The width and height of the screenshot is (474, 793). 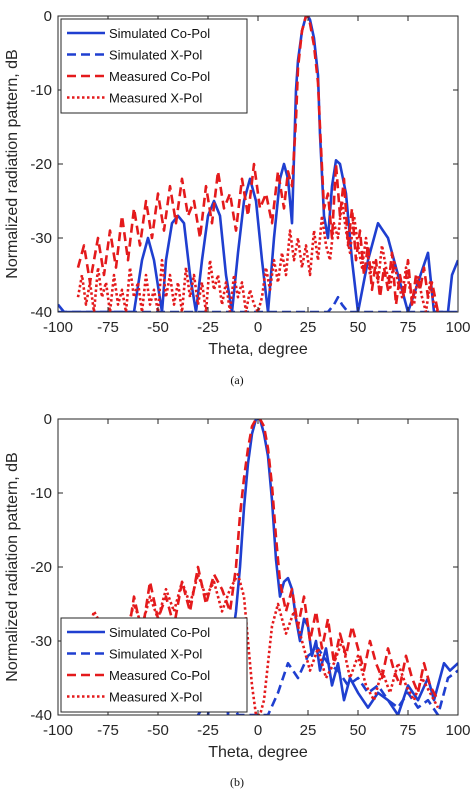 What do you see at coordinates (327, 681) in the screenshot?
I see `series-line-simulated-x-pol` at bounding box center [327, 681].